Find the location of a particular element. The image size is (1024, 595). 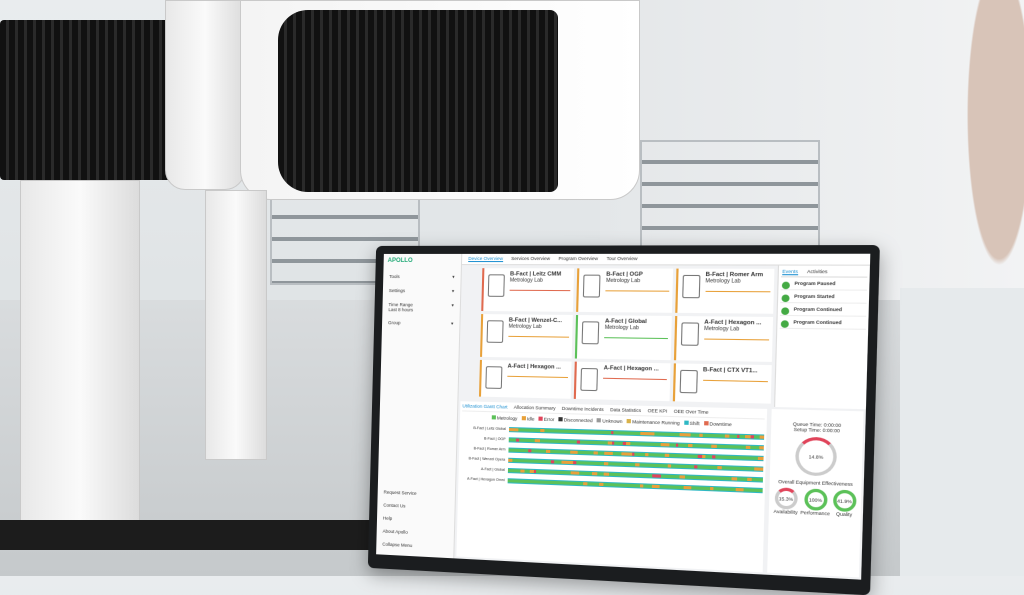

bottom-tab: Data Statistics is located at coordinates (625, 410).